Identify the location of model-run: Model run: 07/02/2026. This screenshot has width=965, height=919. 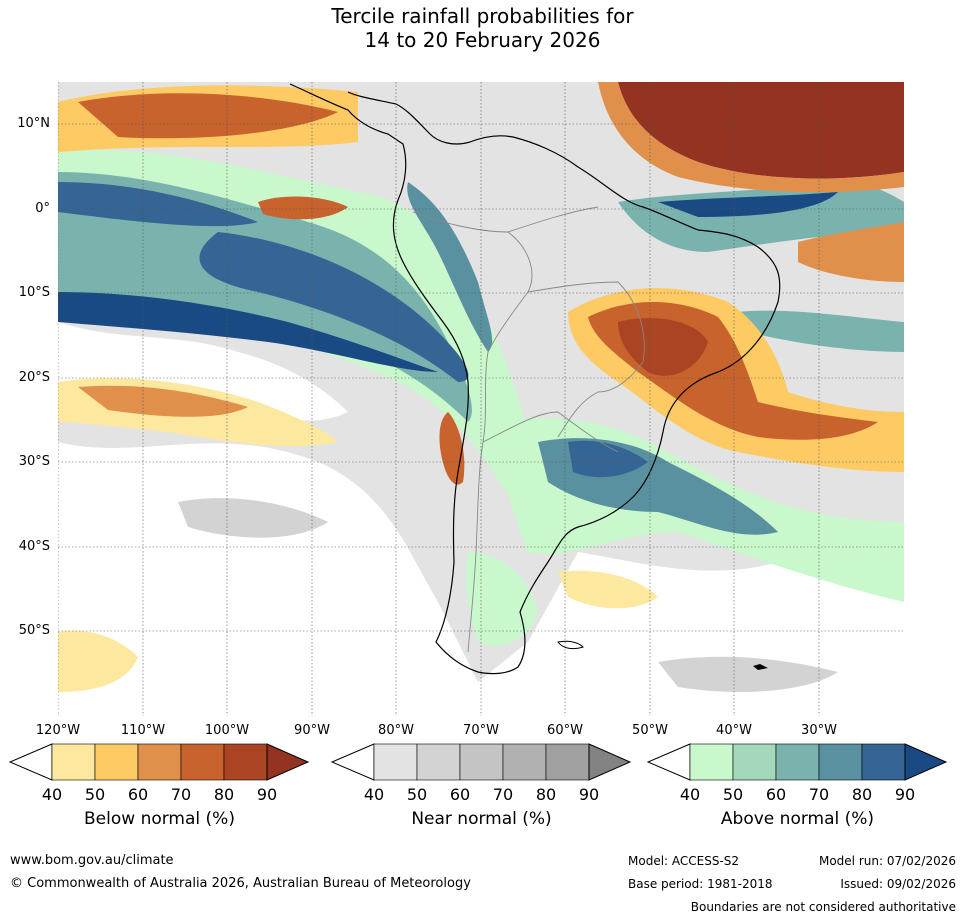
(887, 861).